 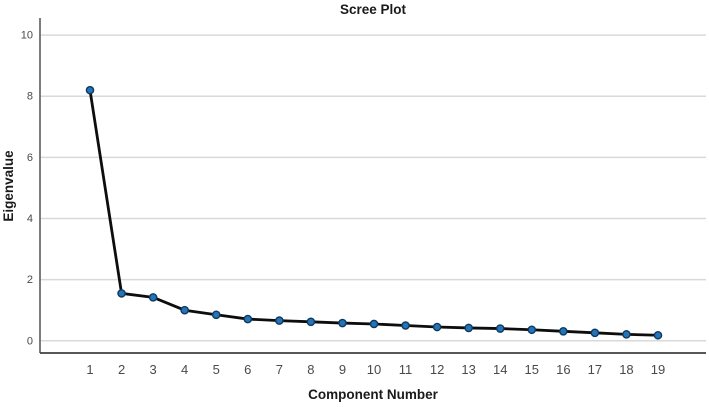 I want to click on x-tick-label: 5, so click(x=216, y=369).